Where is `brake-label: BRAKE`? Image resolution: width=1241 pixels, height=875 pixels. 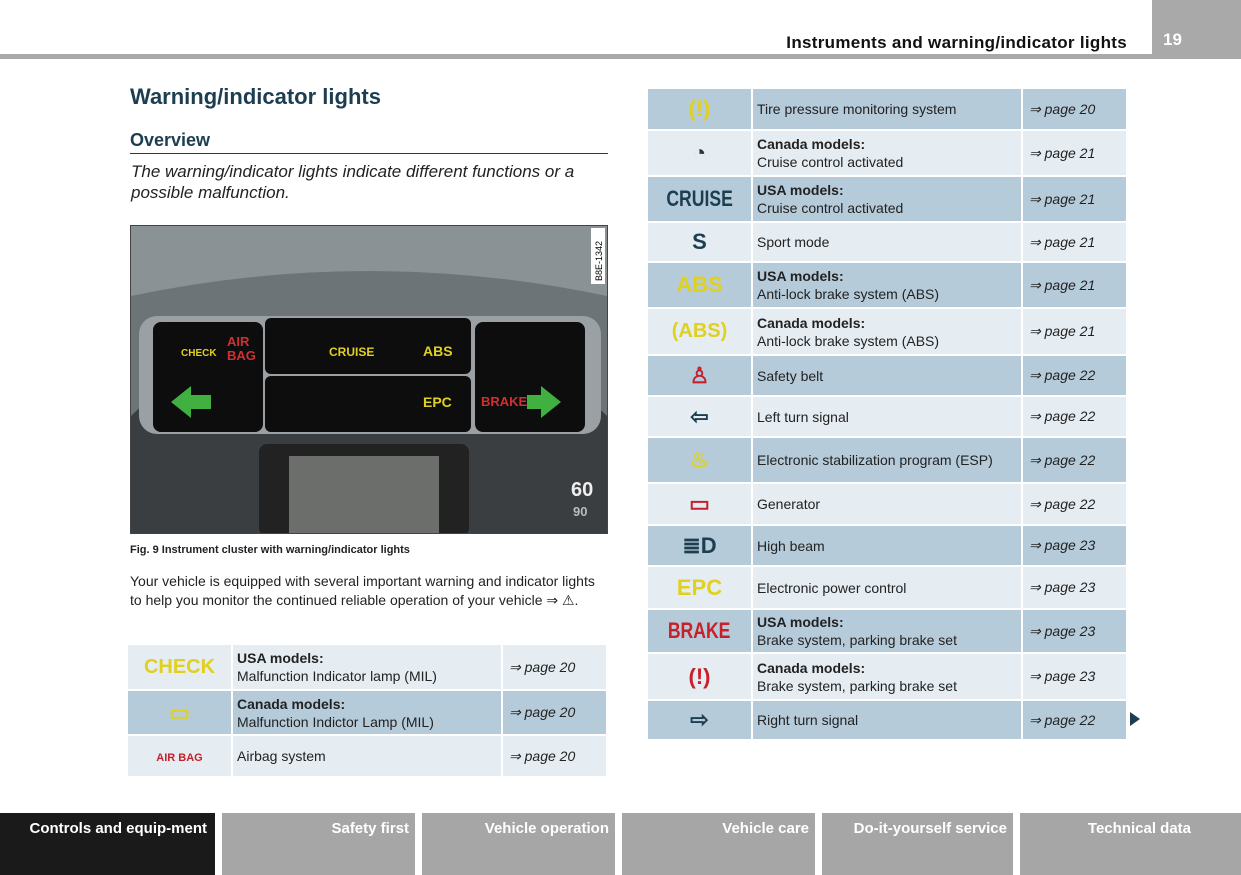 brake-label: BRAKE is located at coordinates (504, 401).